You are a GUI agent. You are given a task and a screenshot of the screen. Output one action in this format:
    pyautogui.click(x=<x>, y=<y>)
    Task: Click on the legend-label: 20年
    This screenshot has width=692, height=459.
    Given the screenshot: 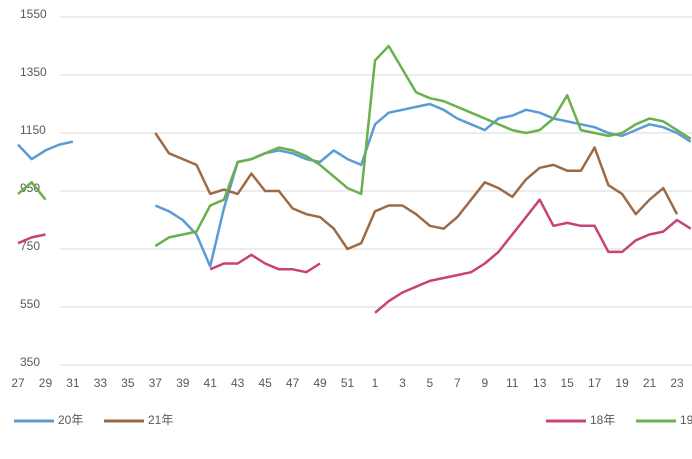 What is the action you would take?
    pyautogui.click(x=70, y=420)
    